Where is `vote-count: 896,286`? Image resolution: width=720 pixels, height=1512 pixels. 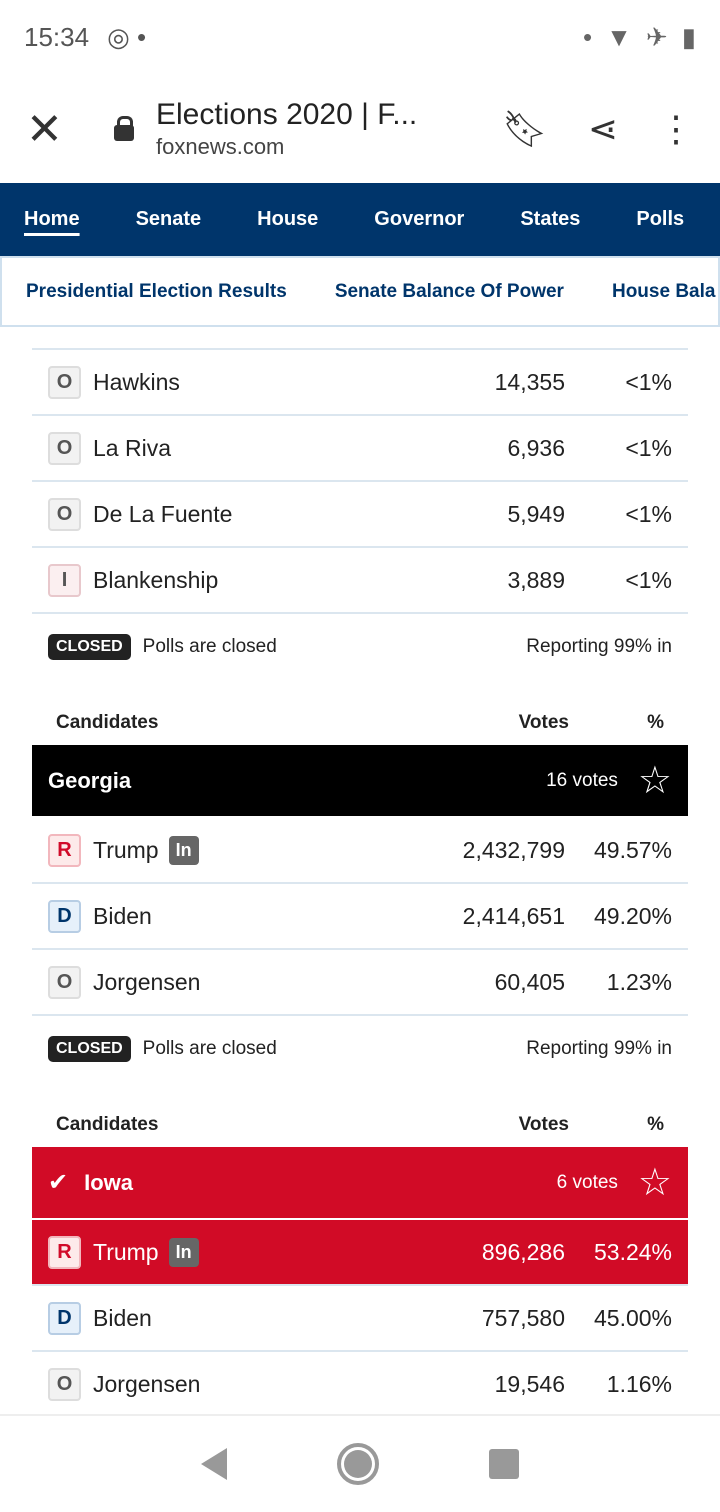 vote-count: 896,286 is located at coordinates (523, 1251).